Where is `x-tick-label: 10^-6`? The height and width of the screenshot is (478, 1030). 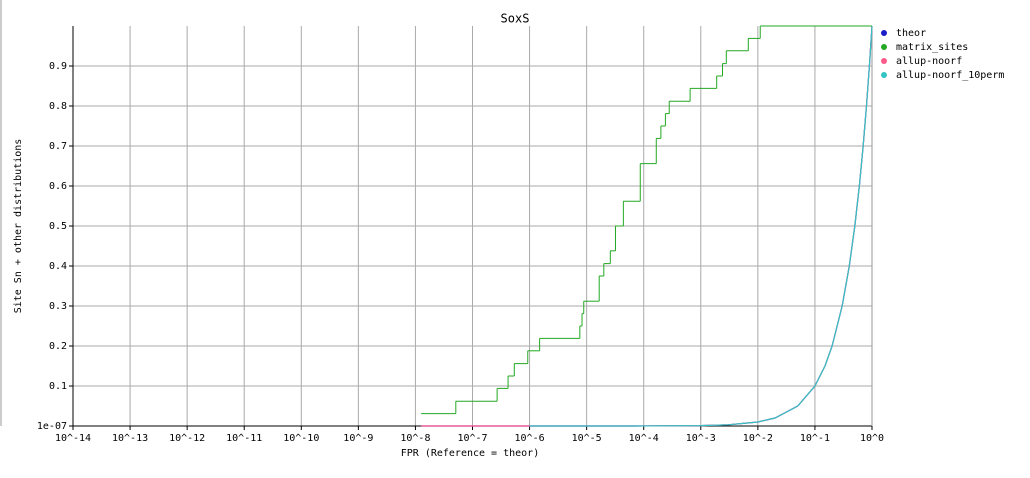 x-tick-label: 10^-6 is located at coordinates (530, 438).